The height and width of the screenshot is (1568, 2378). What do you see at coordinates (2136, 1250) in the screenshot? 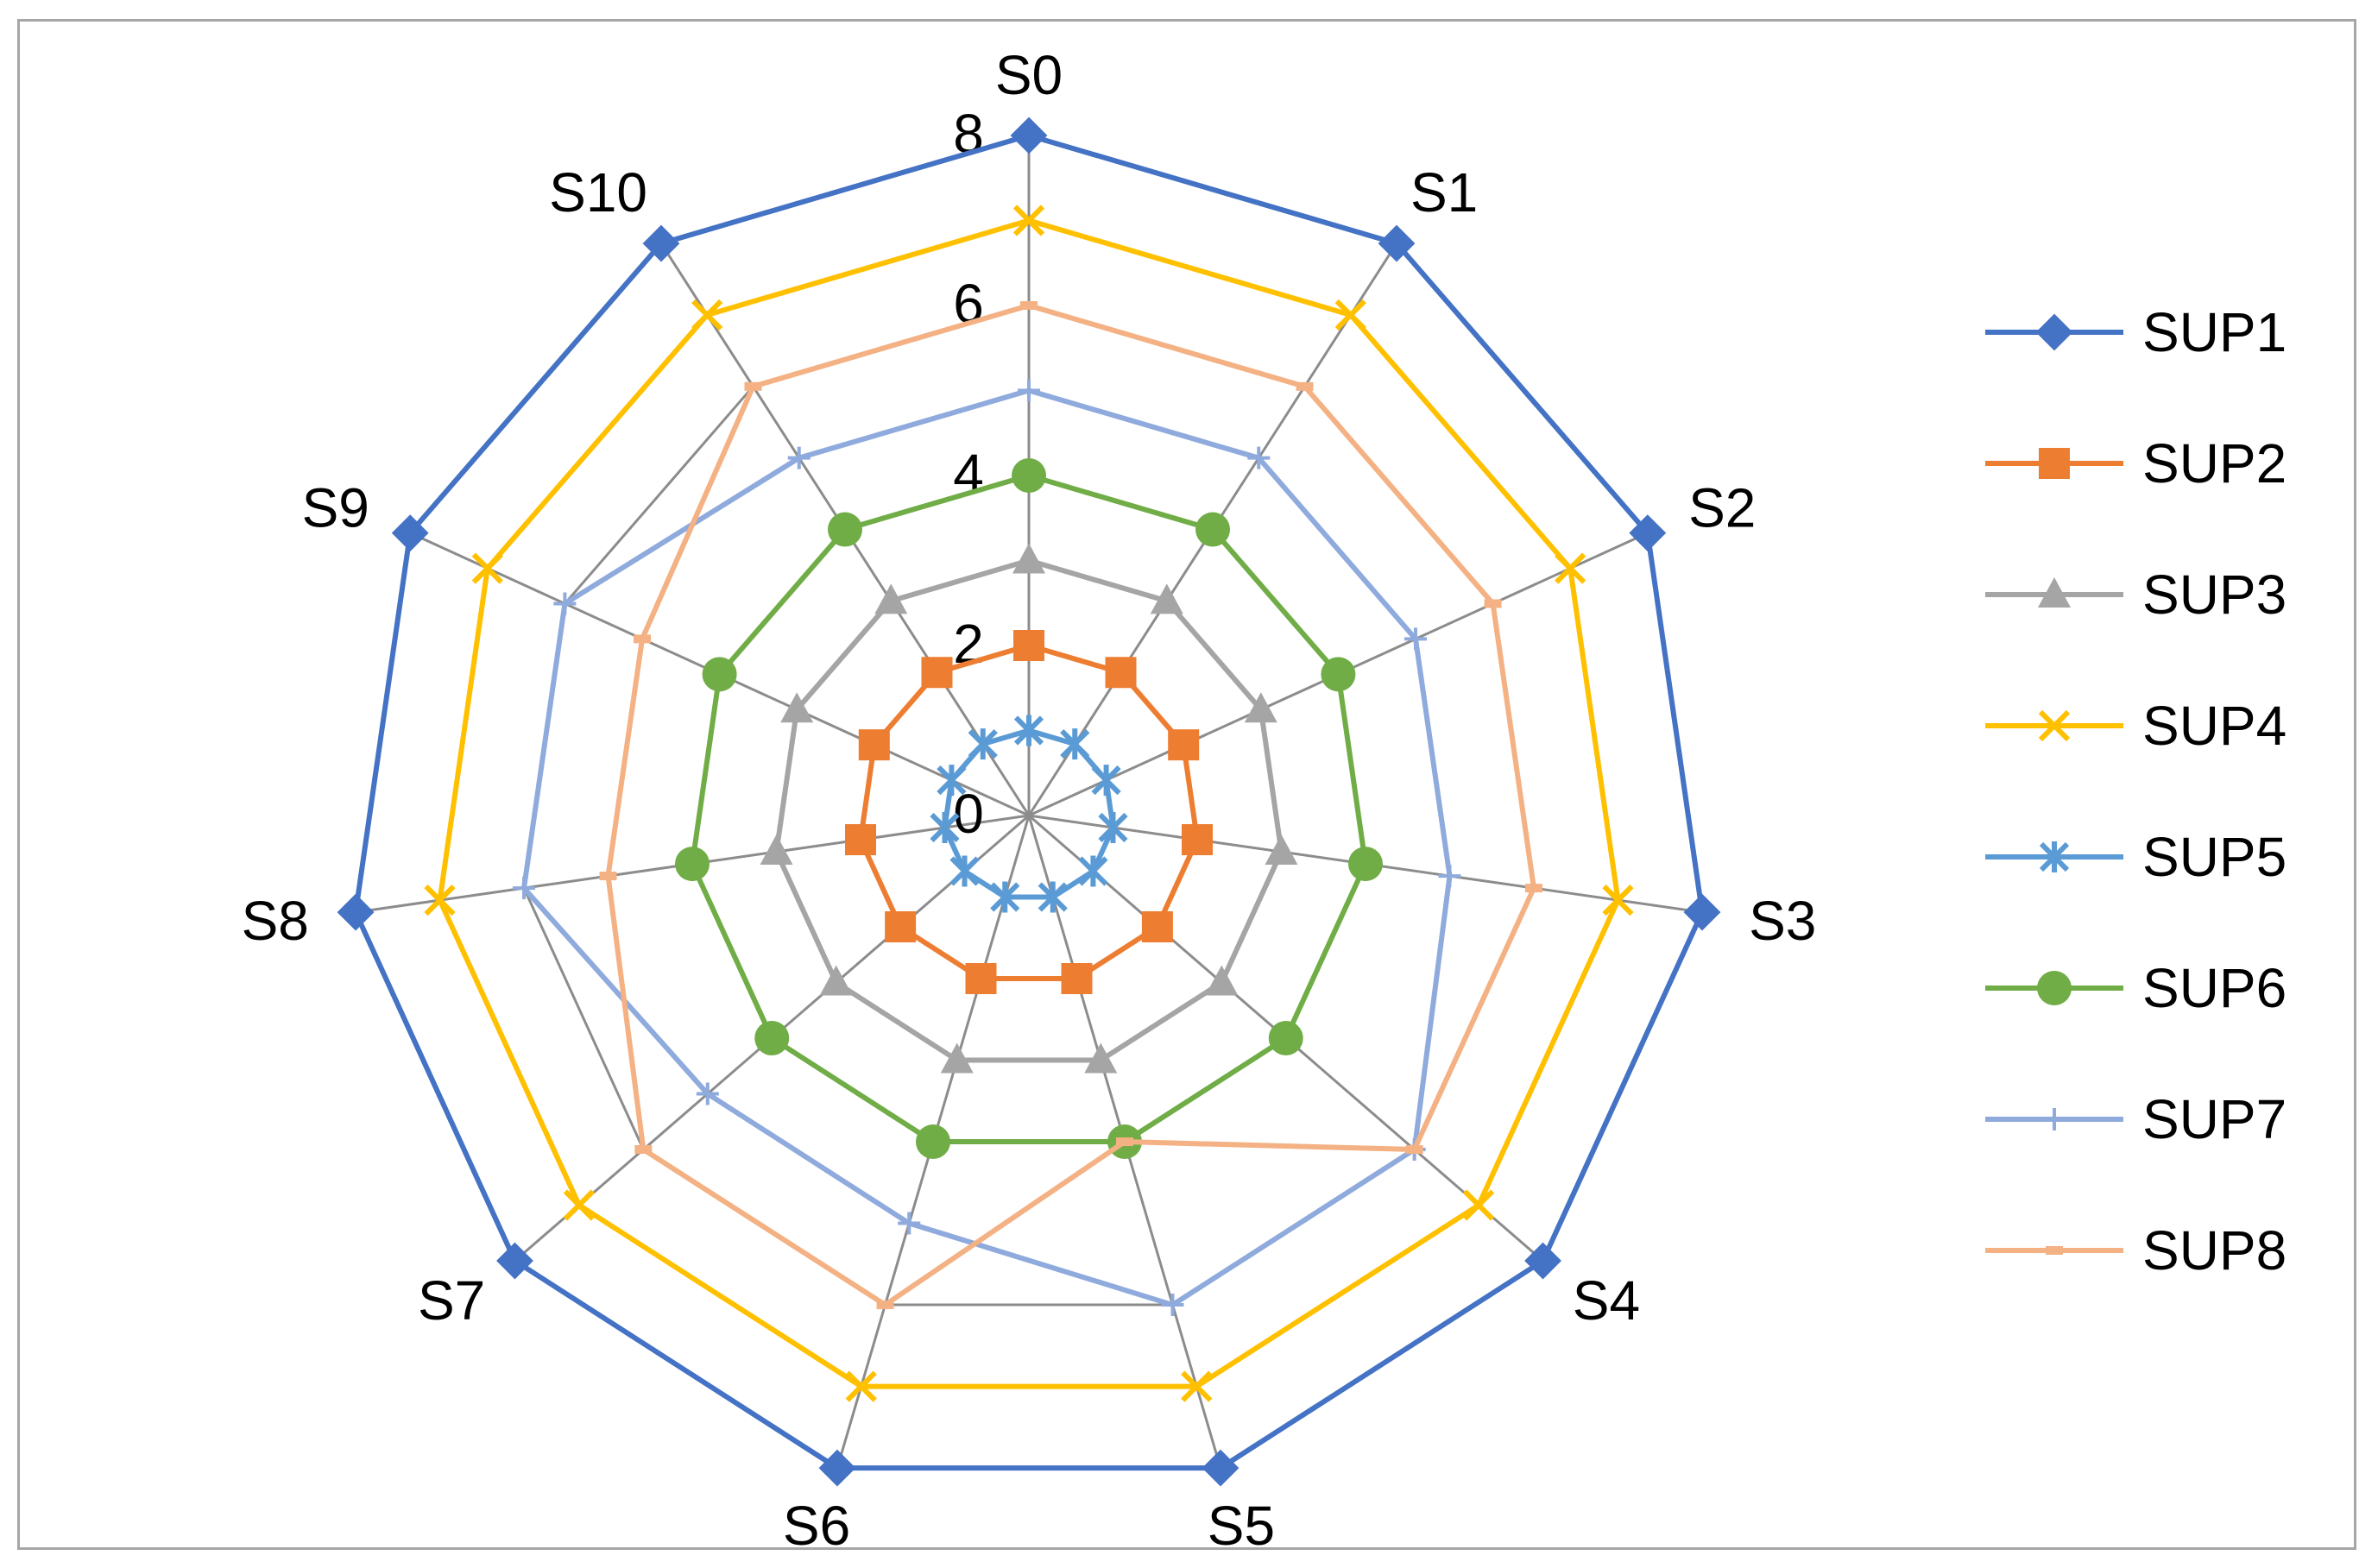
I see `legend-entry: SUP8` at bounding box center [2136, 1250].